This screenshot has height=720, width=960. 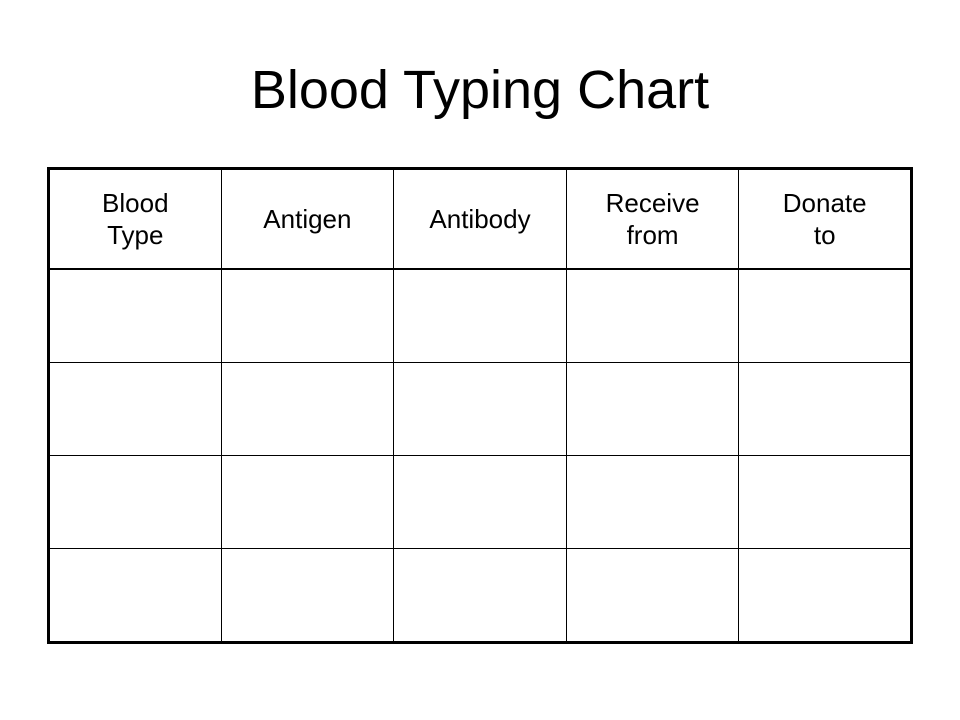 I want to click on header-antigen: Antigen, so click(x=307, y=219).